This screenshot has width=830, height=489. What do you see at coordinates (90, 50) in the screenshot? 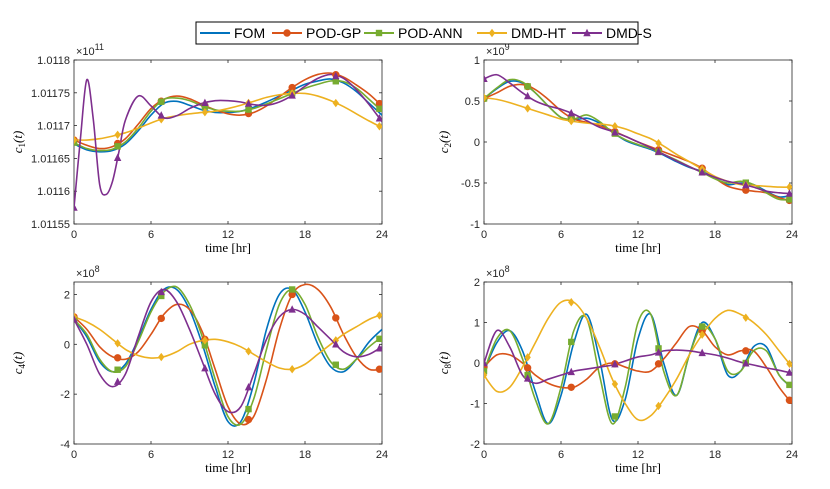
I see `axis-exponent: ×10¹¹` at bounding box center [90, 50].